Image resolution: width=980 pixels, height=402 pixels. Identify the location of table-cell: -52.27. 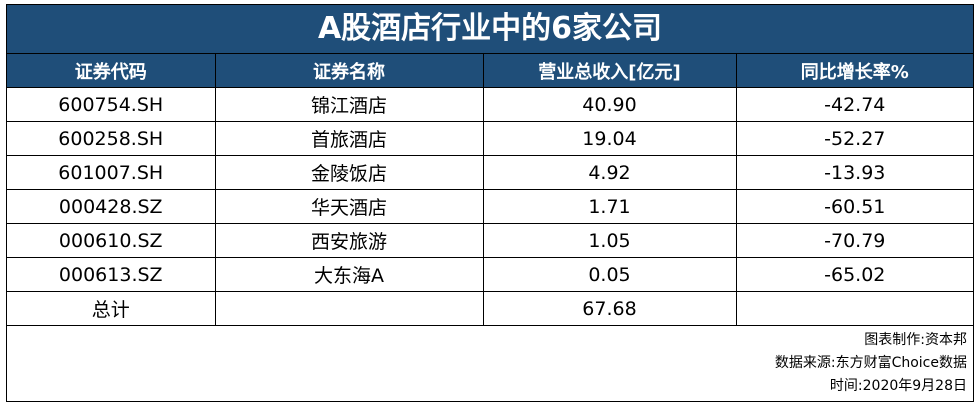
(854, 138).